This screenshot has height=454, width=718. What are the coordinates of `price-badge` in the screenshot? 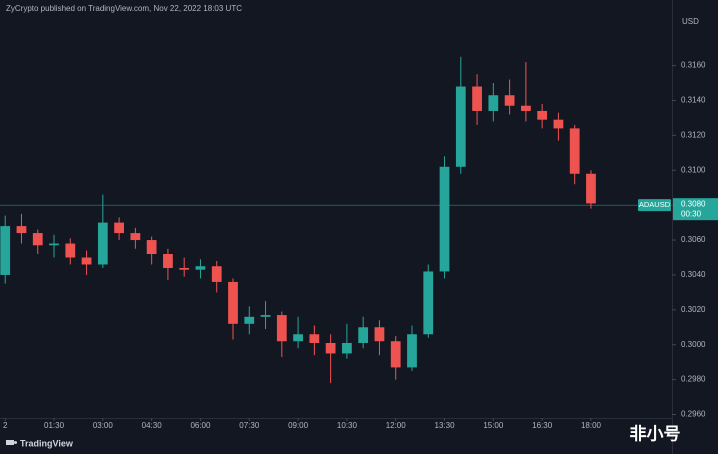 It's located at (695, 209).